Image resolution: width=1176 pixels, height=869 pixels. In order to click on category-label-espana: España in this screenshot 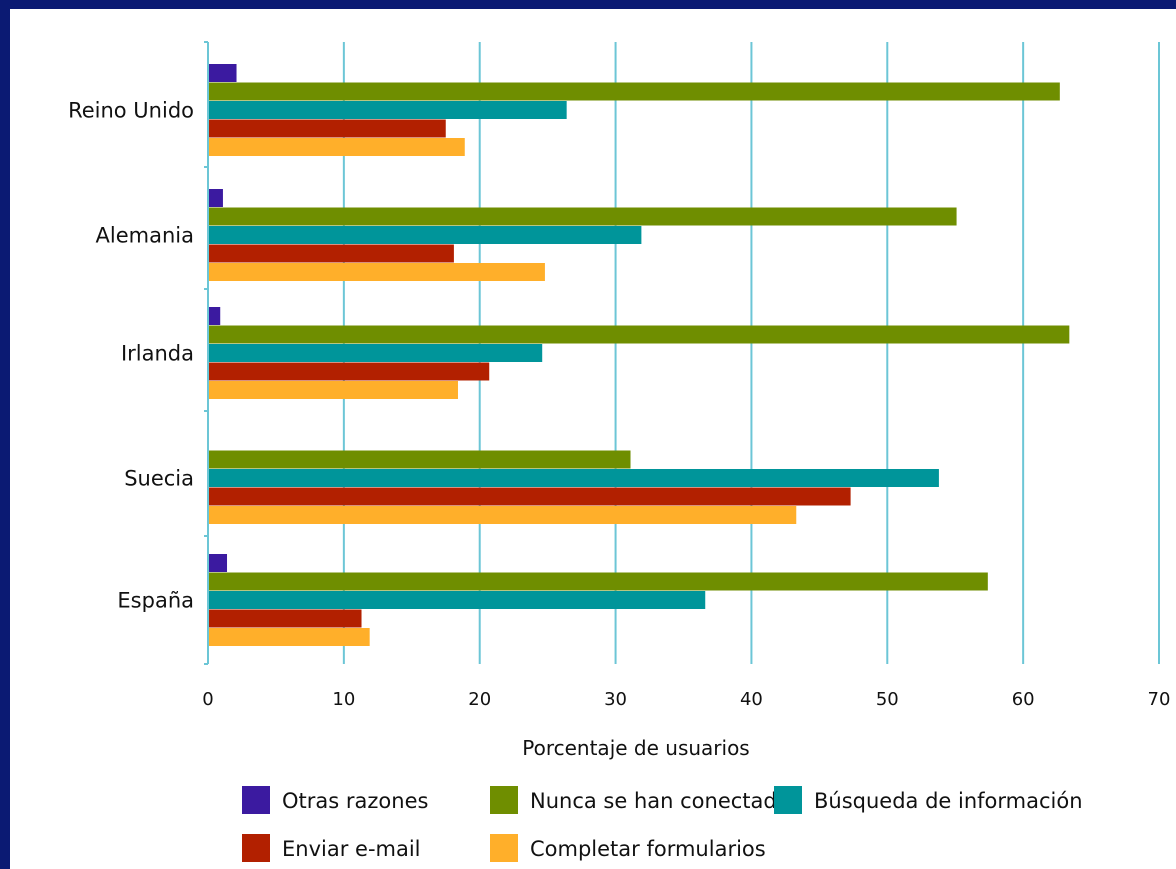, I will do `click(155, 600)`.